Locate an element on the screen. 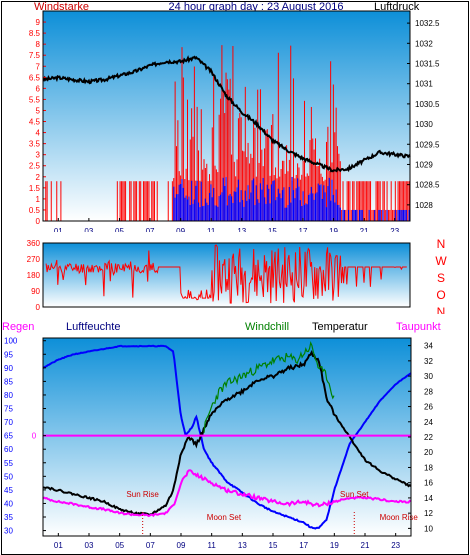 The image size is (470, 555). direction-series is located at coordinates (226, 274).